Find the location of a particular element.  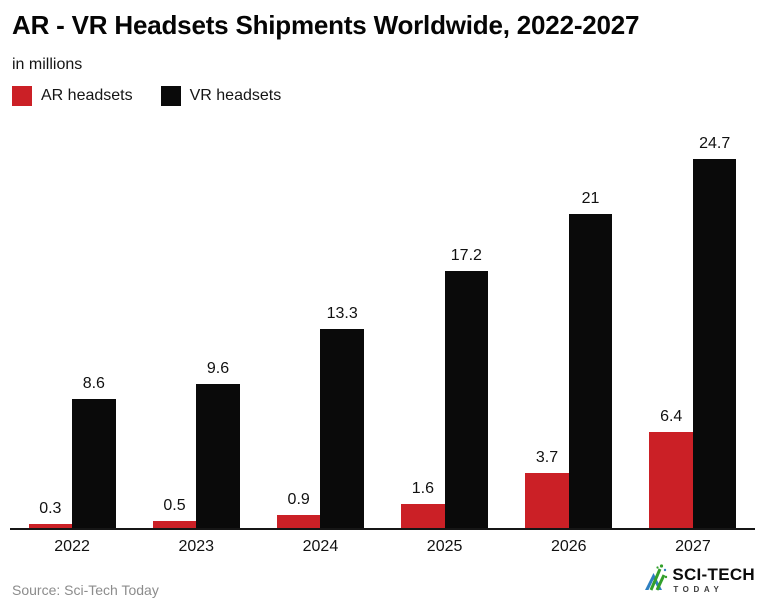

logo-subtitle: TODAY is located at coordinates (698, 589).